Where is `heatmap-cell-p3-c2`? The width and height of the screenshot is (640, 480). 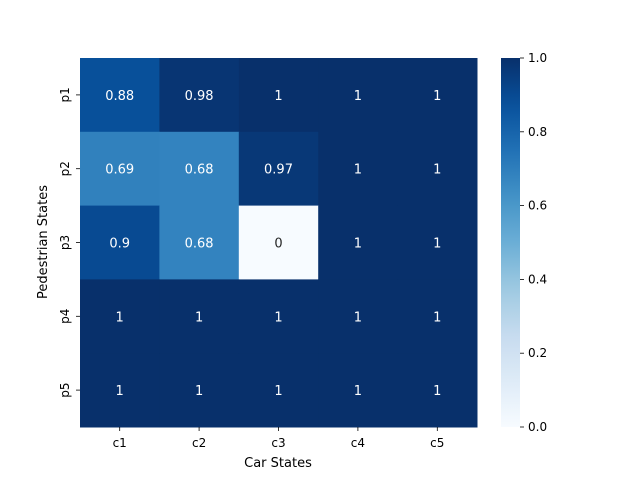
heatmap-cell-p3-c2 is located at coordinates (199, 242).